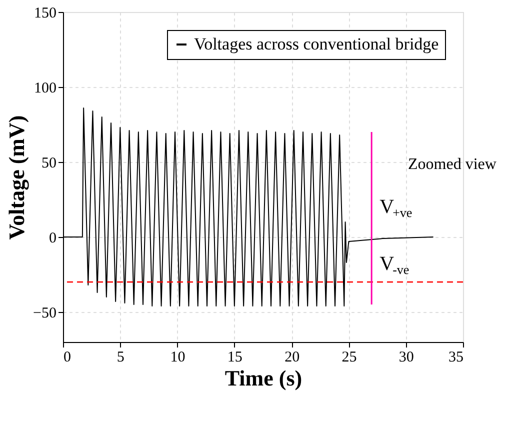 This screenshot has width=524, height=438. What do you see at coordinates (234, 358) in the screenshot?
I see `x-tick-label: 15` at bounding box center [234, 358].